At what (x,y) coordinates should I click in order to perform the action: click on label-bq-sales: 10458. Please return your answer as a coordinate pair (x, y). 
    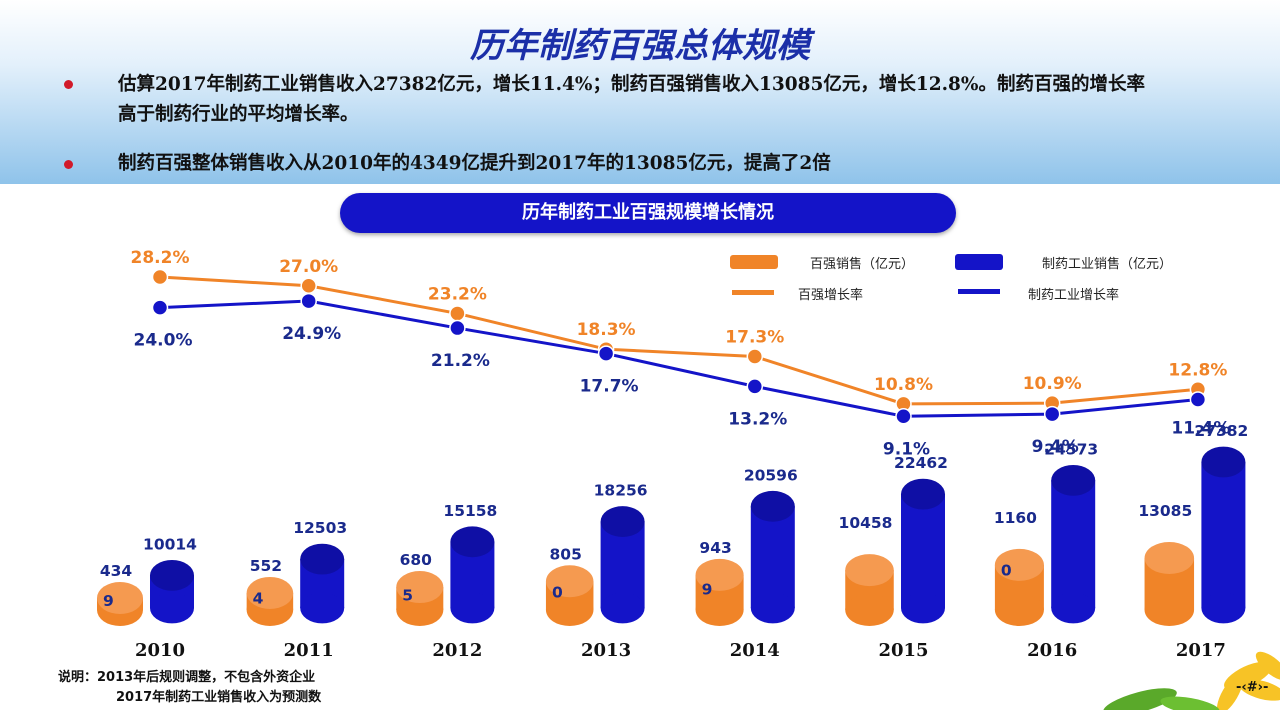
    Looking at the image, I should click on (866, 523).